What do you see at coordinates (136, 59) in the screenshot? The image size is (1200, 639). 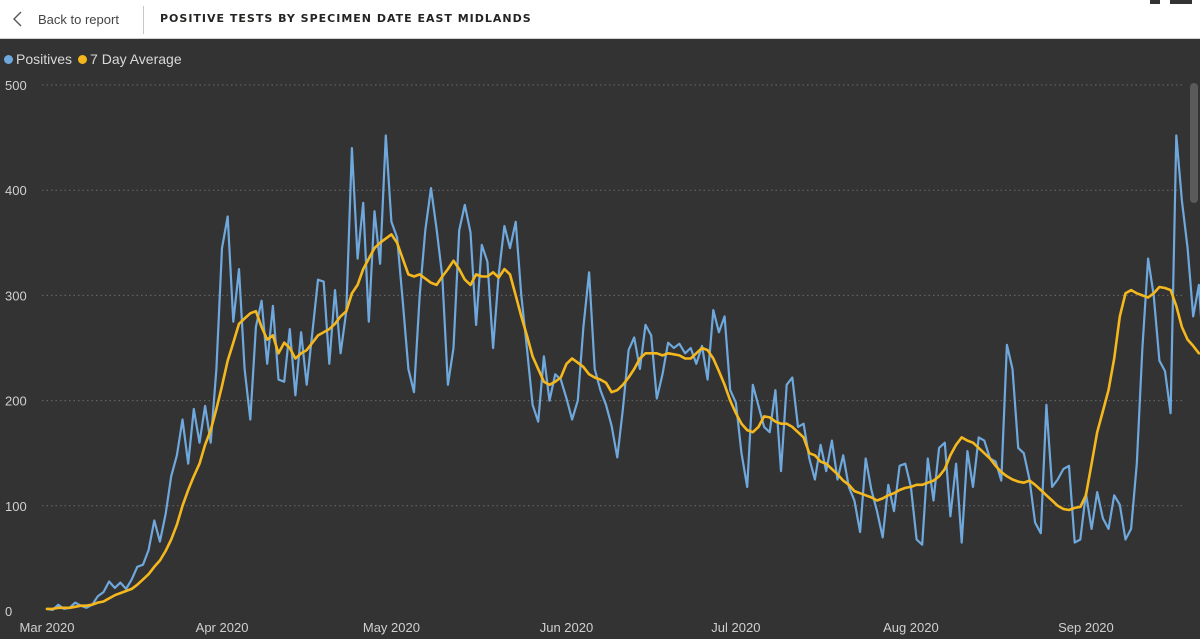 I see `legend-label-7-day-average: 7 Day Average` at bounding box center [136, 59].